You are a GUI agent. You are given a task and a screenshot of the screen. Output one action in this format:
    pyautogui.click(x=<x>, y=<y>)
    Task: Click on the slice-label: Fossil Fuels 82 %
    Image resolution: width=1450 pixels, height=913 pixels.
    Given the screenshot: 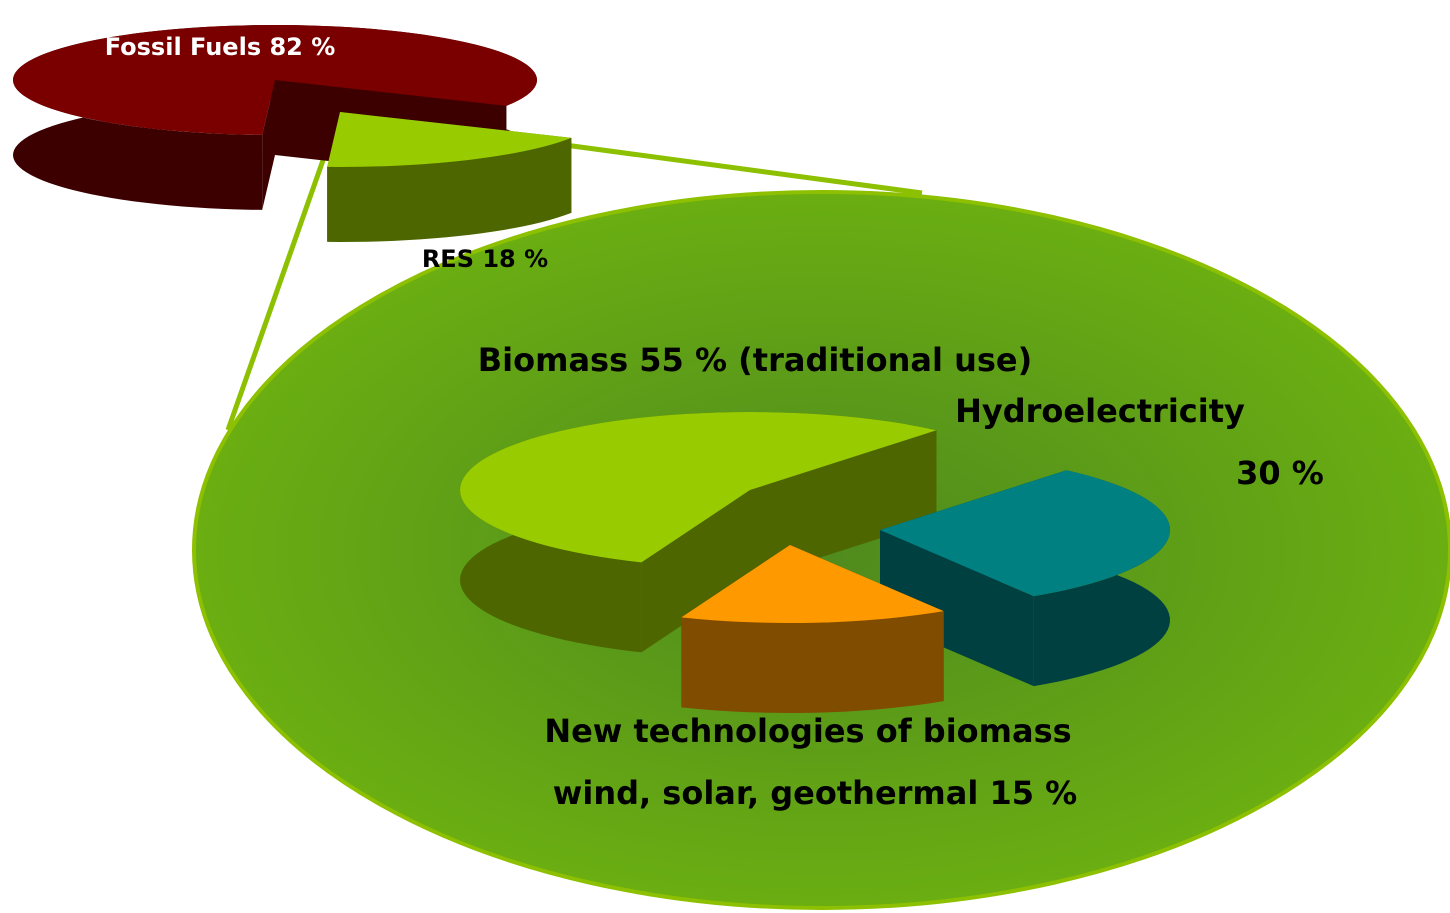 What is the action you would take?
    pyautogui.click(x=220, y=47)
    